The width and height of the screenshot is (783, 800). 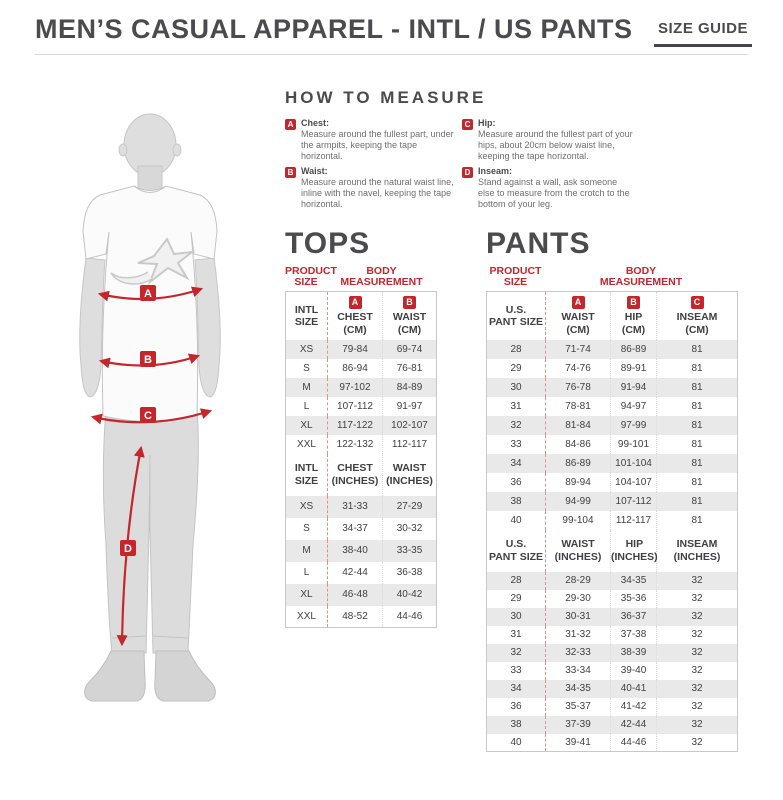 What do you see at coordinates (633, 406) in the screenshot?
I see `value-cell: 94-97` at bounding box center [633, 406].